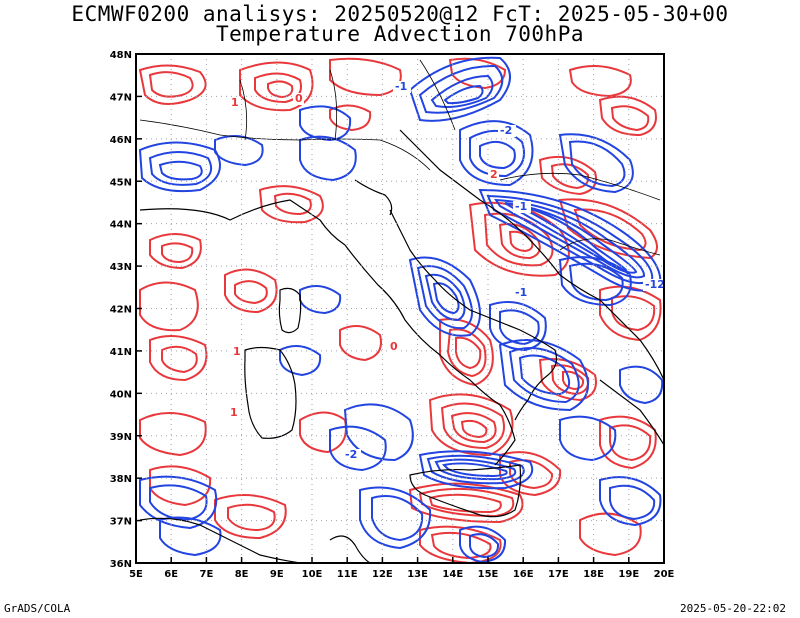  What do you see at coordinates (37, 608) in the screenshot?
I see `footer-credit: GrADS/COLA` at bounding box center [37, 608].